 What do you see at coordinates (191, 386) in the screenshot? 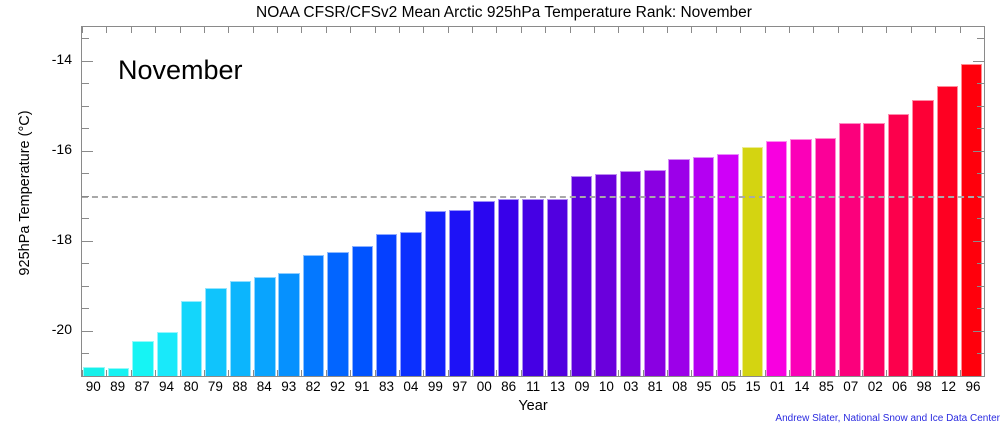
I see `x-tick-label-80: 80` at bounding box center [191, 386].